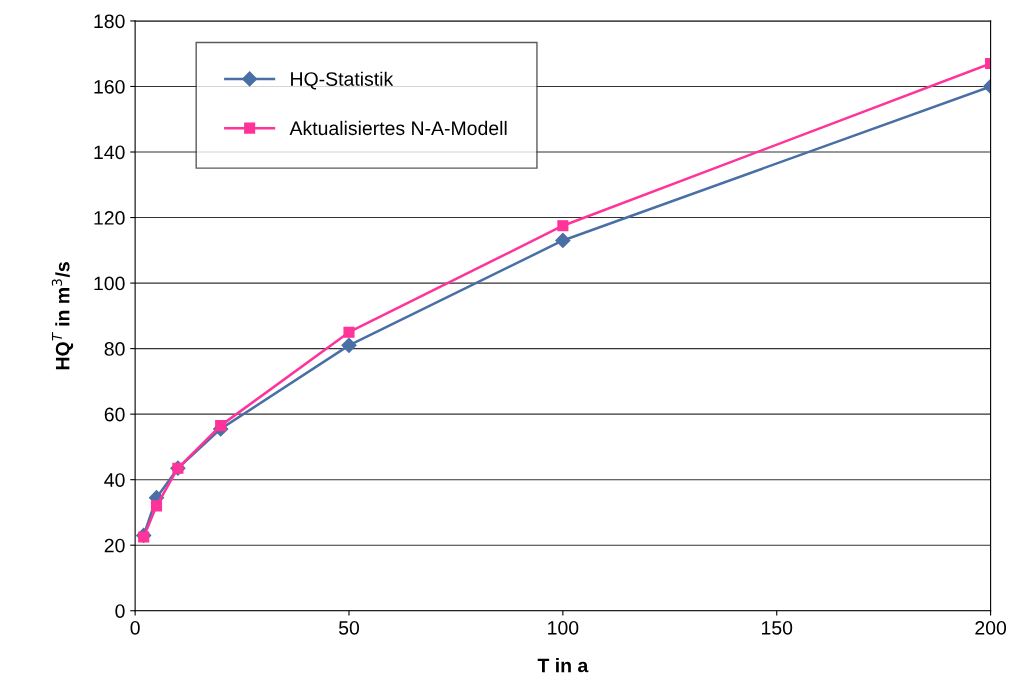 Image resolution: width=1016 pixels, height=698 pixels. What do you see at coordinates (777, 627) in the screenshot?
I see `x-tick-label: 150` at bounding box center [777, 627].